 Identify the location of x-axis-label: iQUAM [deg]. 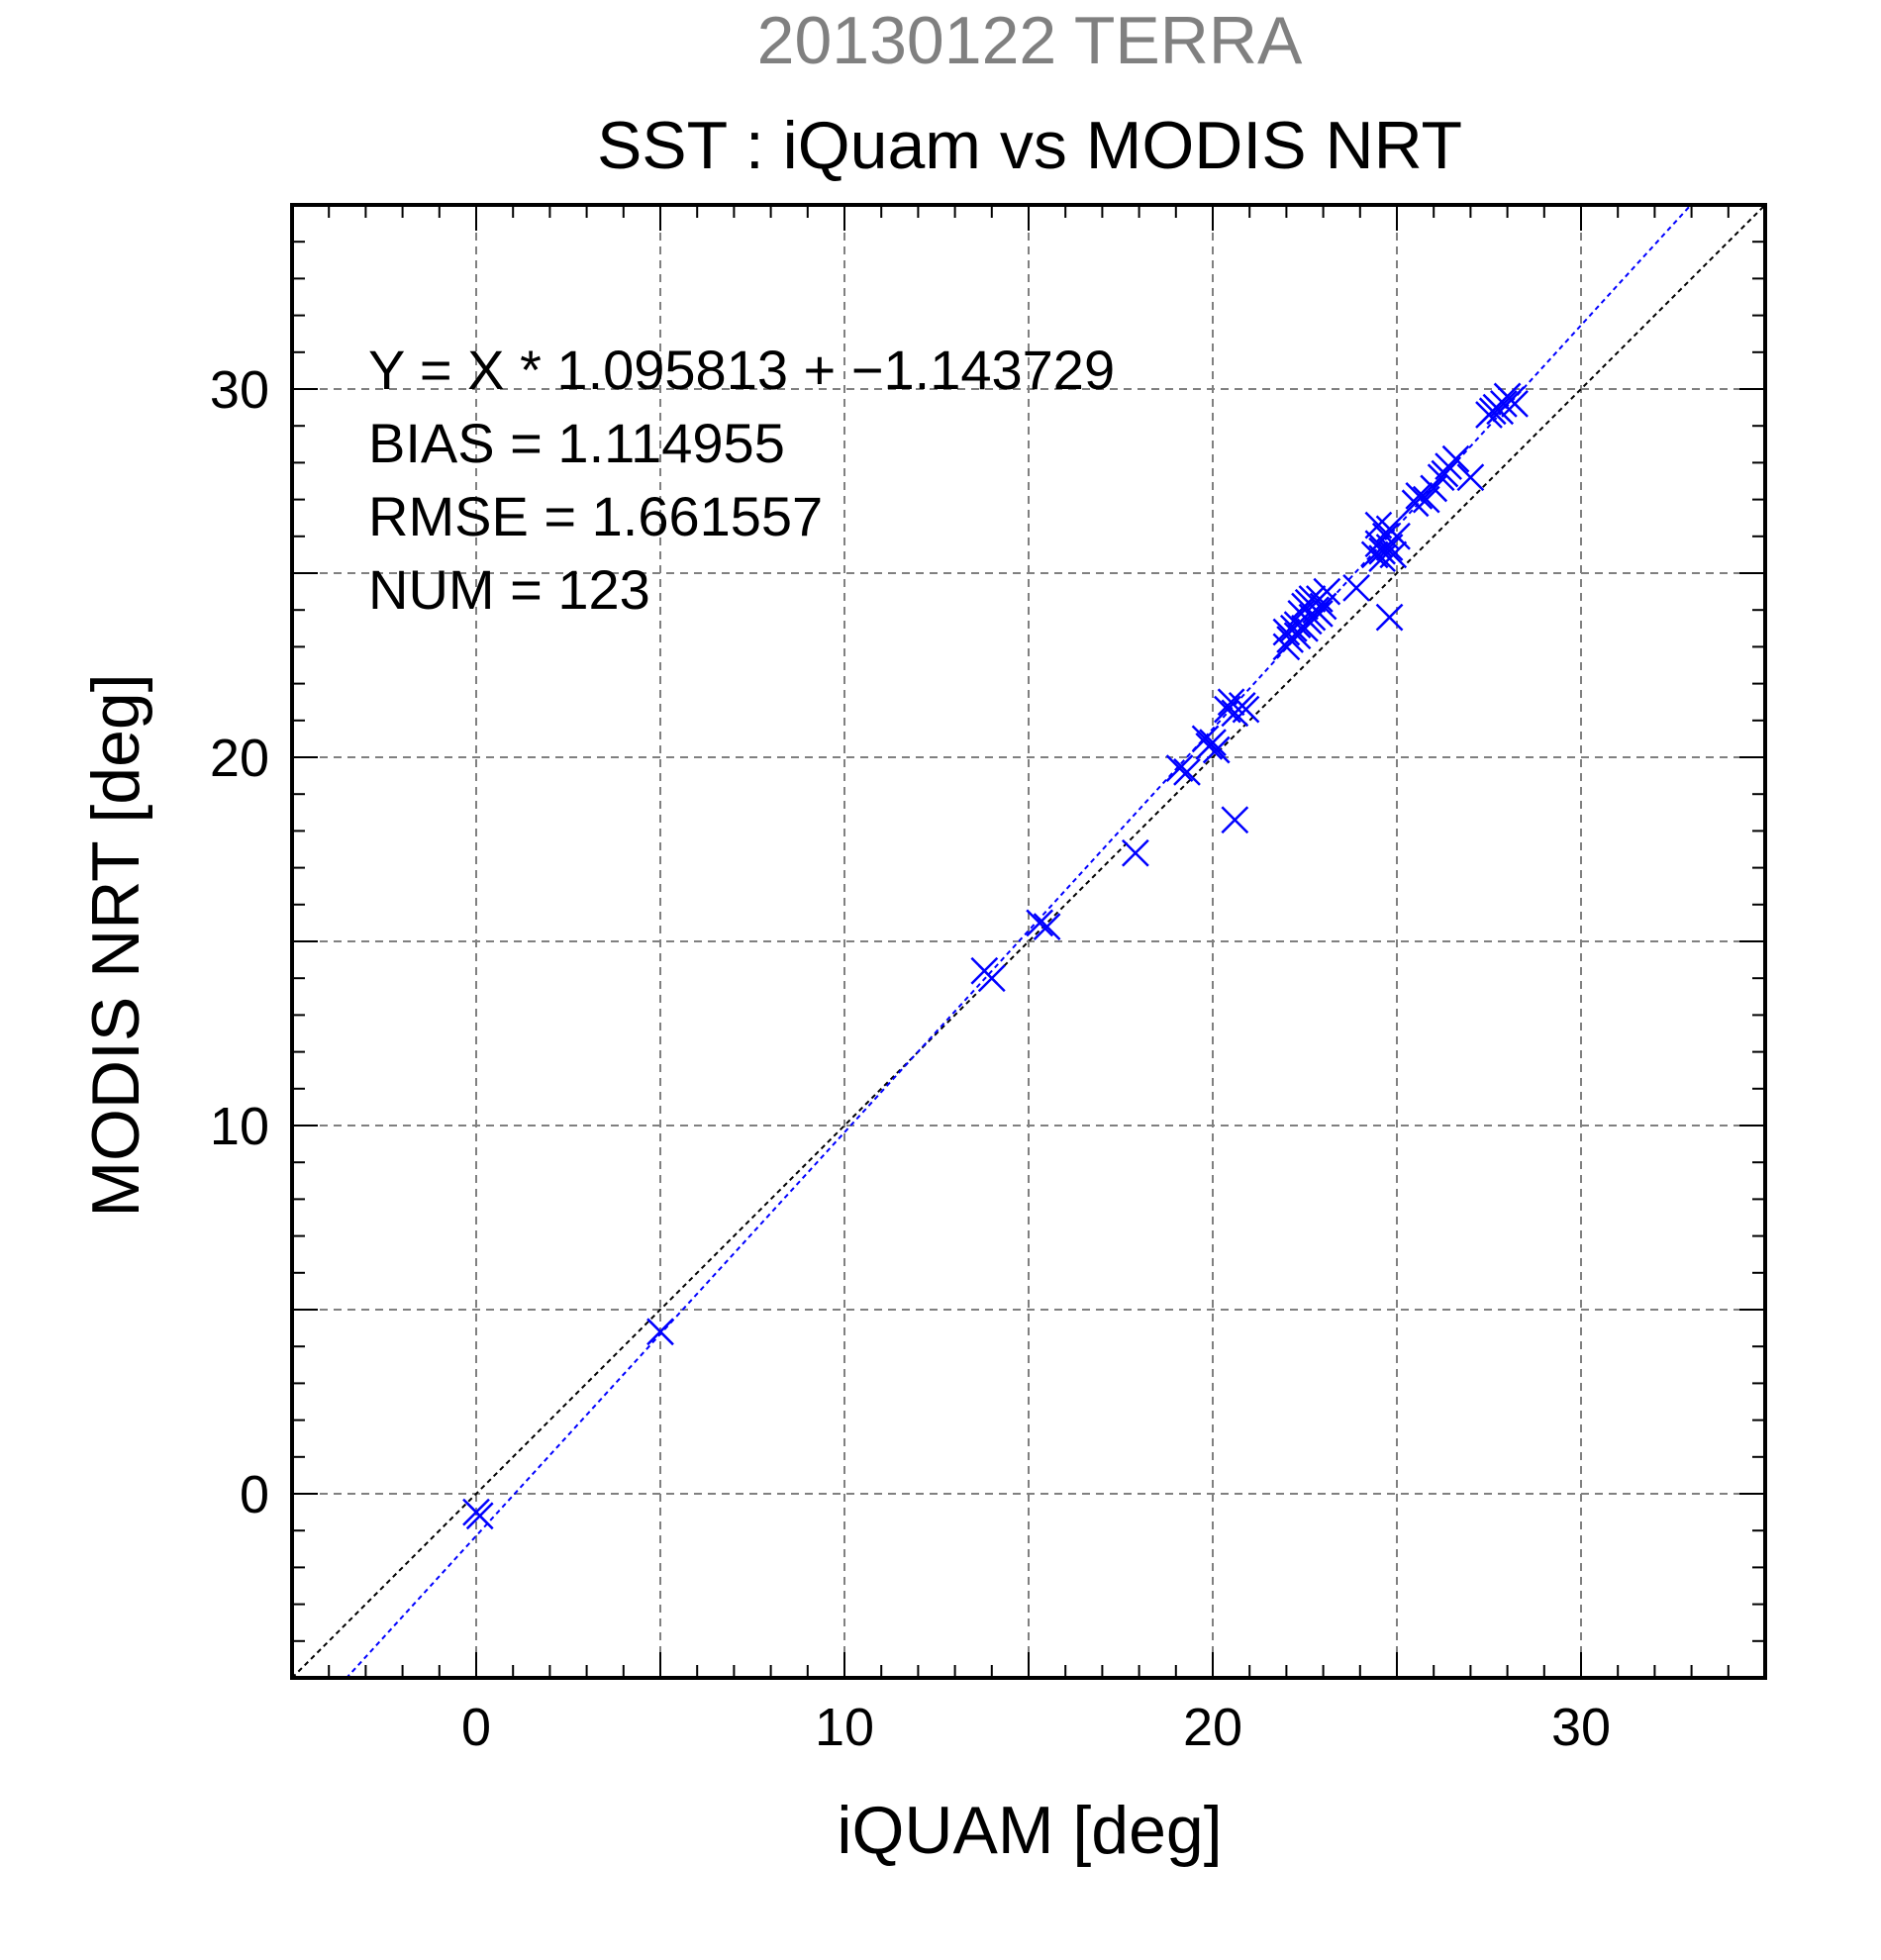
(1030, 1830).